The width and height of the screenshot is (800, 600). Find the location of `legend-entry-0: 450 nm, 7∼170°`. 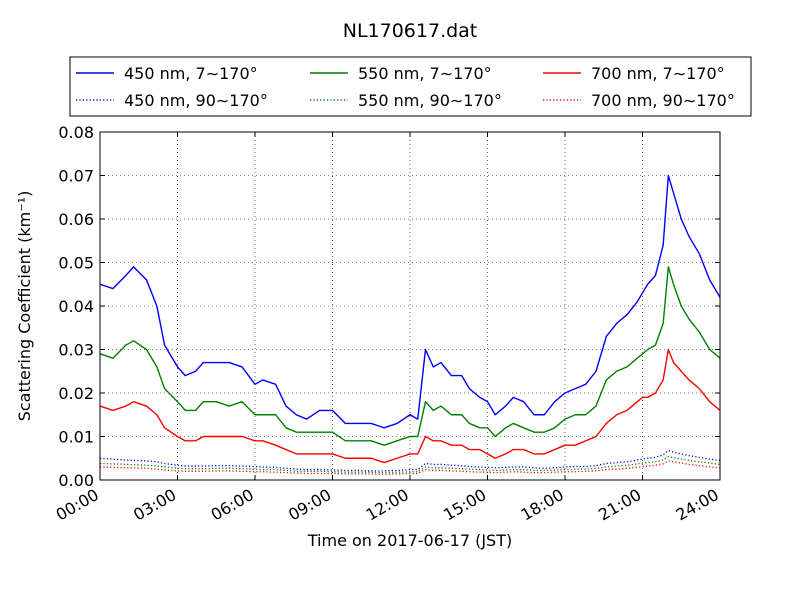

legend-entry-0: 450 nm, 7∼170° is located at coordinates (191, 73).